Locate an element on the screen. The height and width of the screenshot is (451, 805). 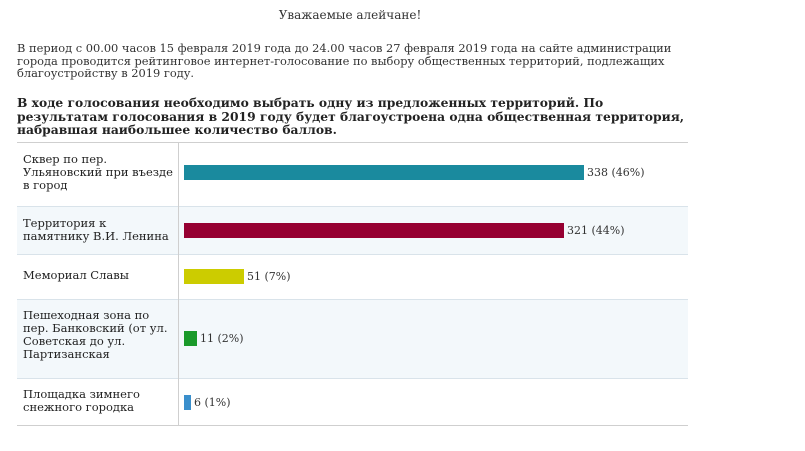
poll-row: Мемориал Славы 51 (7%) is located at coordinates (352, 276).